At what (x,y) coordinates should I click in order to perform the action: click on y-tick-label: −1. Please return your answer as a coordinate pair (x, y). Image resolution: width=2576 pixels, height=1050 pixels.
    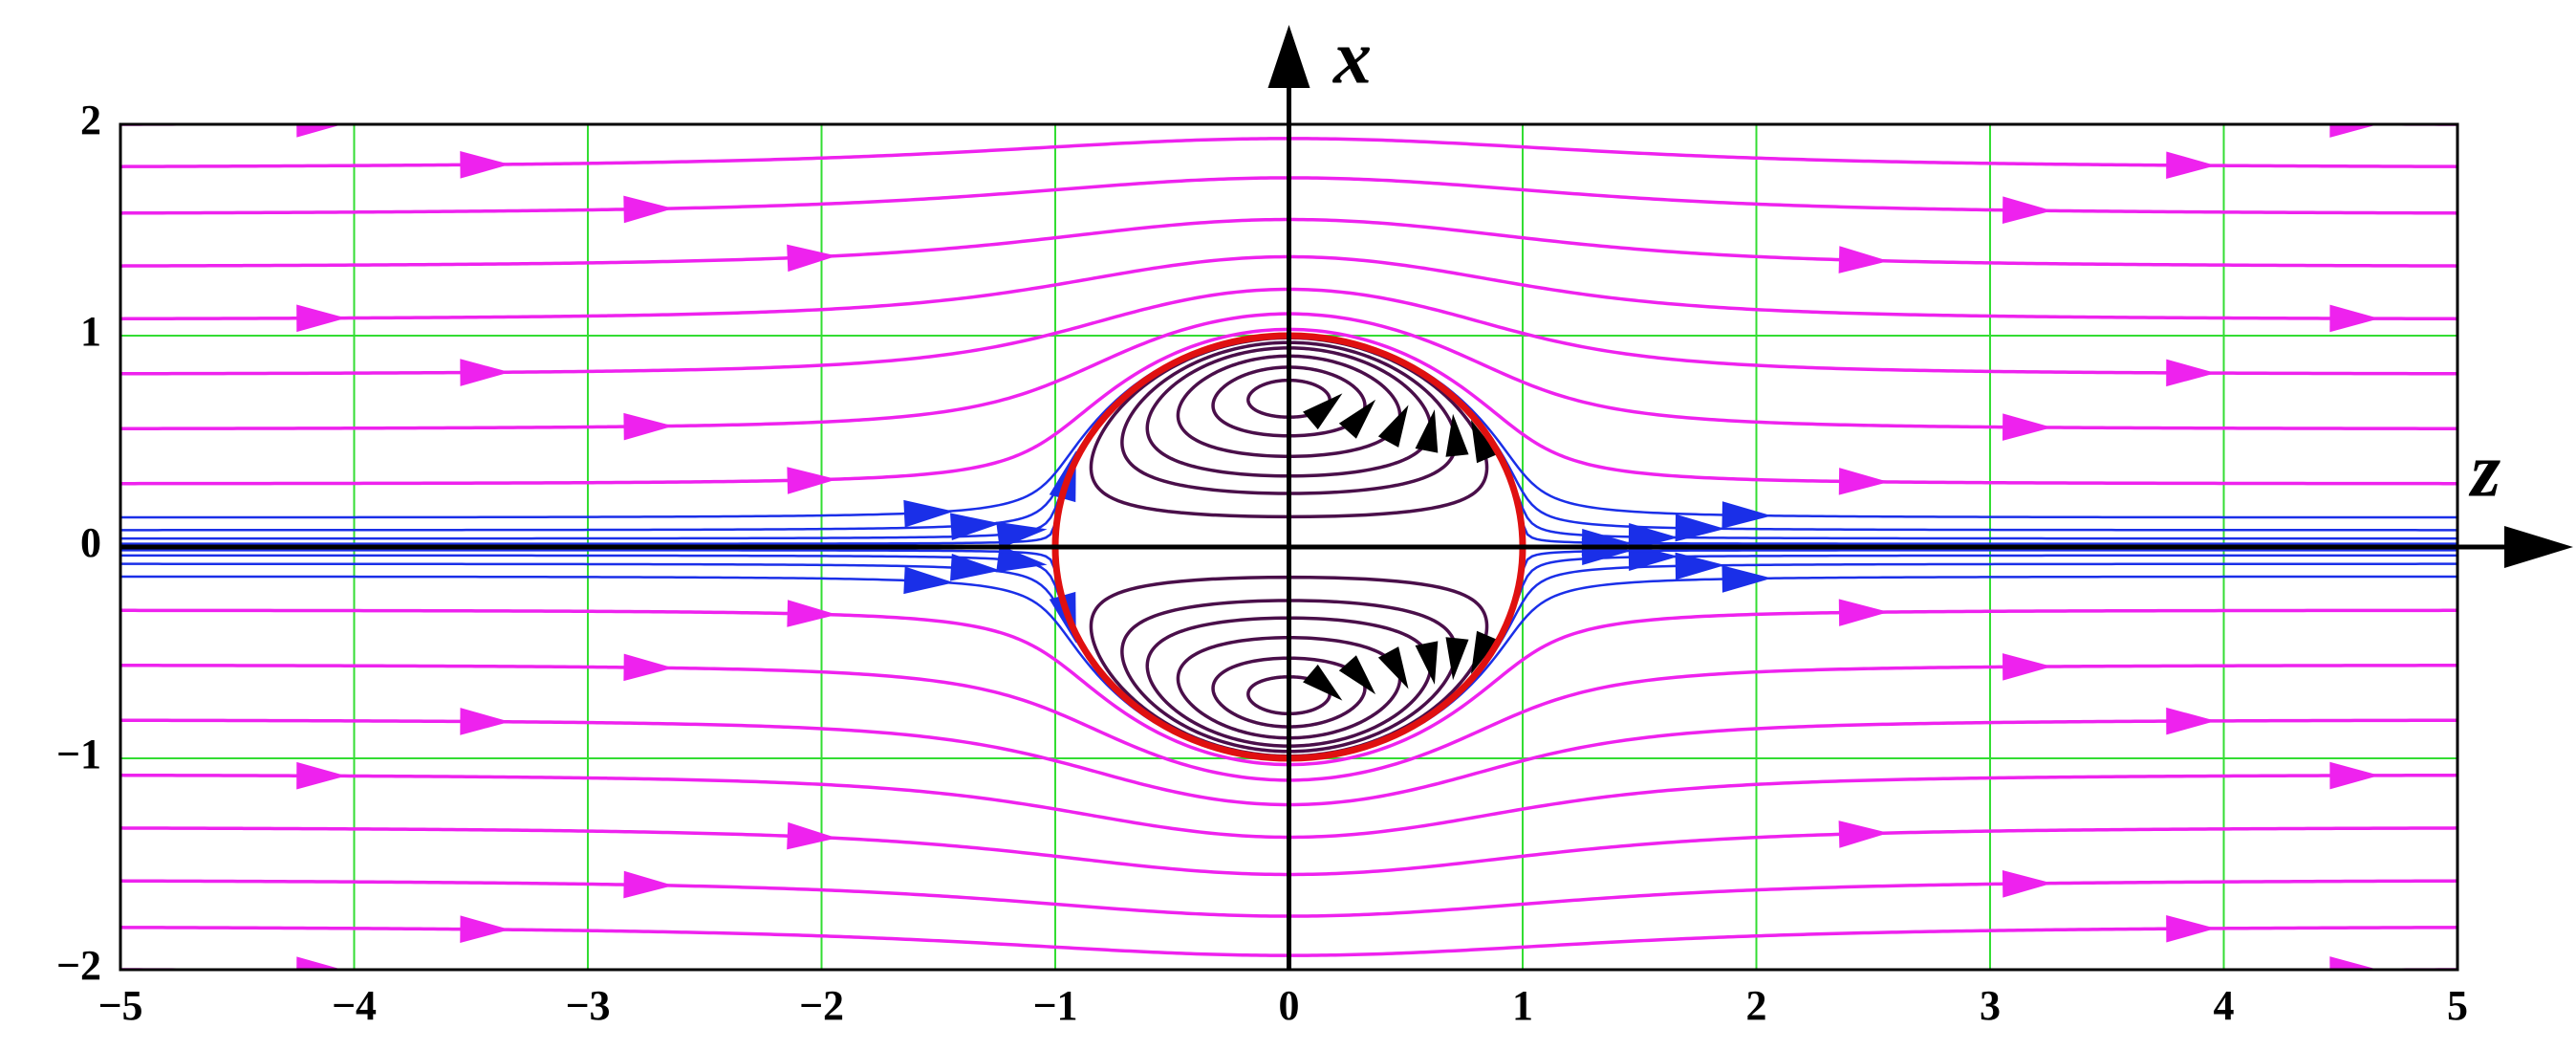
    Looking at the image, I should click on (78, 754).